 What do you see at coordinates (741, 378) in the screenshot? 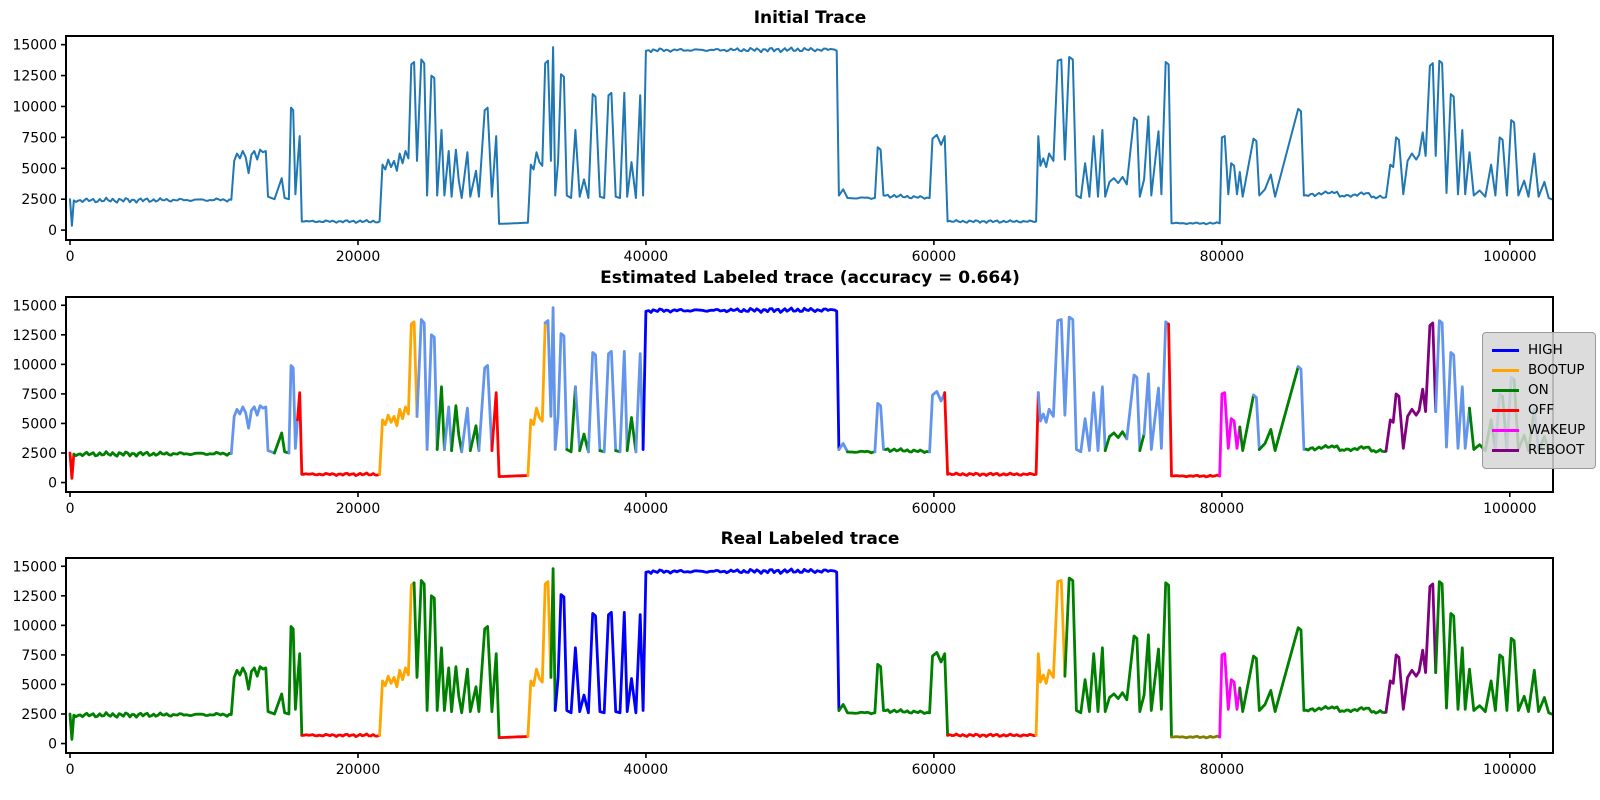
I see `trace-segment-blue` at bounding box center [741, 378].